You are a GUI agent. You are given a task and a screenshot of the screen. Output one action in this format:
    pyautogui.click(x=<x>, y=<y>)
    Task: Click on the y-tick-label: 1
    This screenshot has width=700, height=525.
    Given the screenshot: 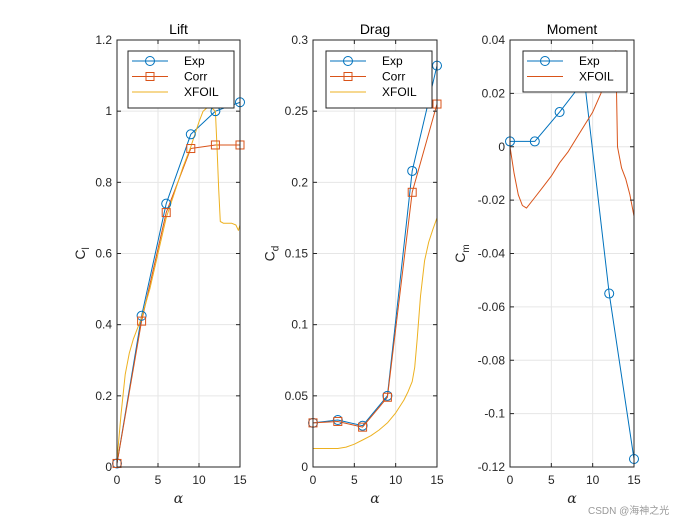 What is the action you would take?
    pyautogui.click(x=108, y=111)
    